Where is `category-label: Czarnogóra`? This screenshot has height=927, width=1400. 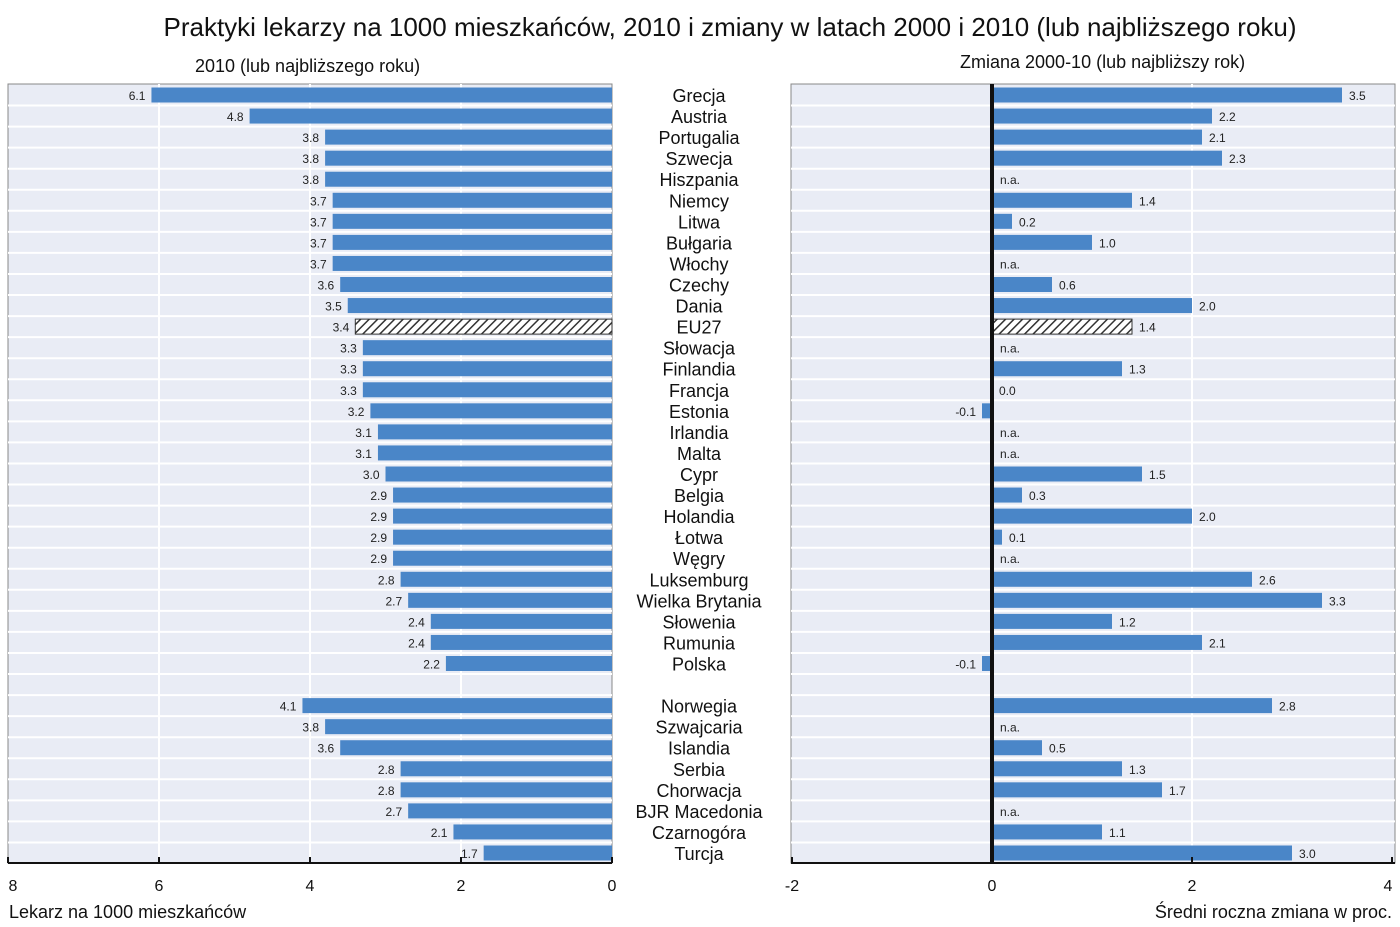 category-label: Czarnogóra is located at coordinates (699, 833).